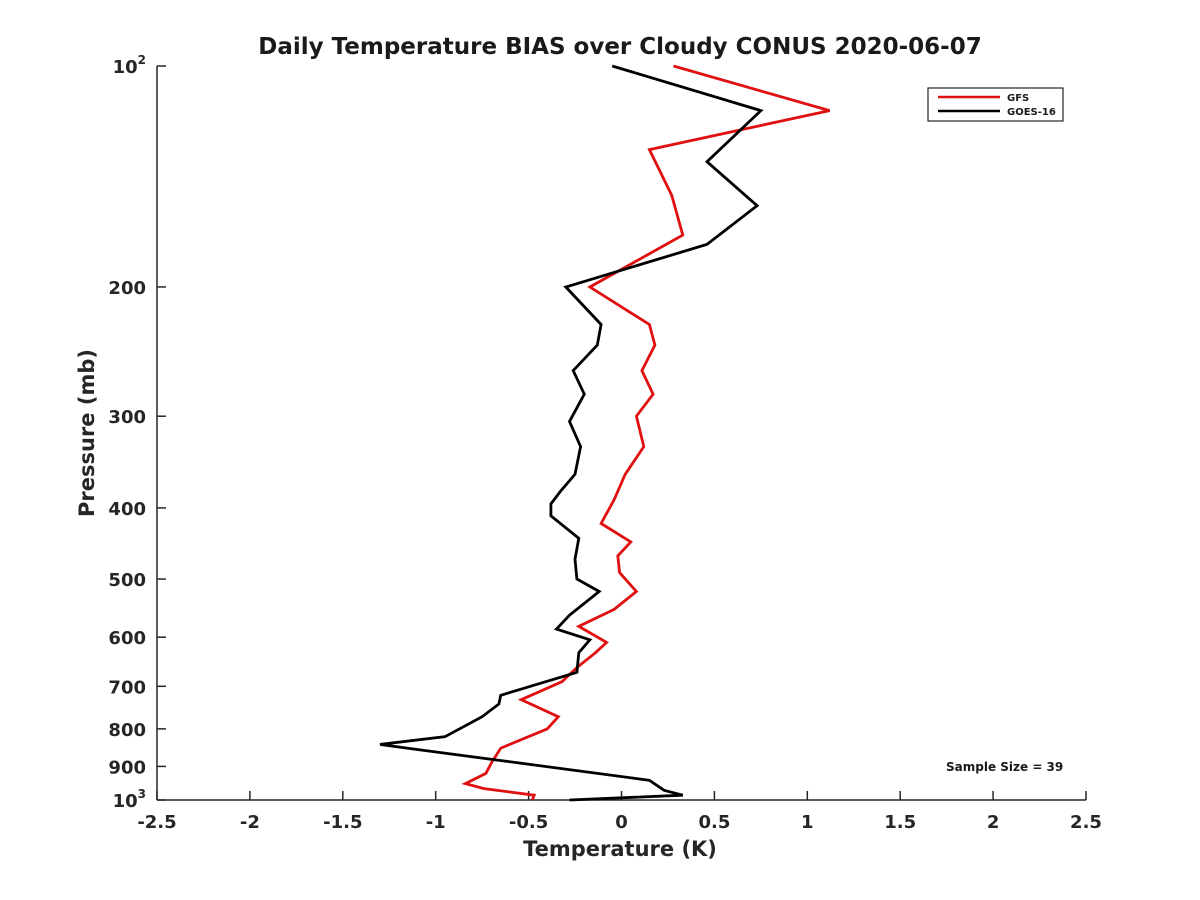 The width and height of the screenshot is (1200, 900). Describe the element at coordinates (993, 822) in the screenshot. I see `x-tick-label: 2` at that location.